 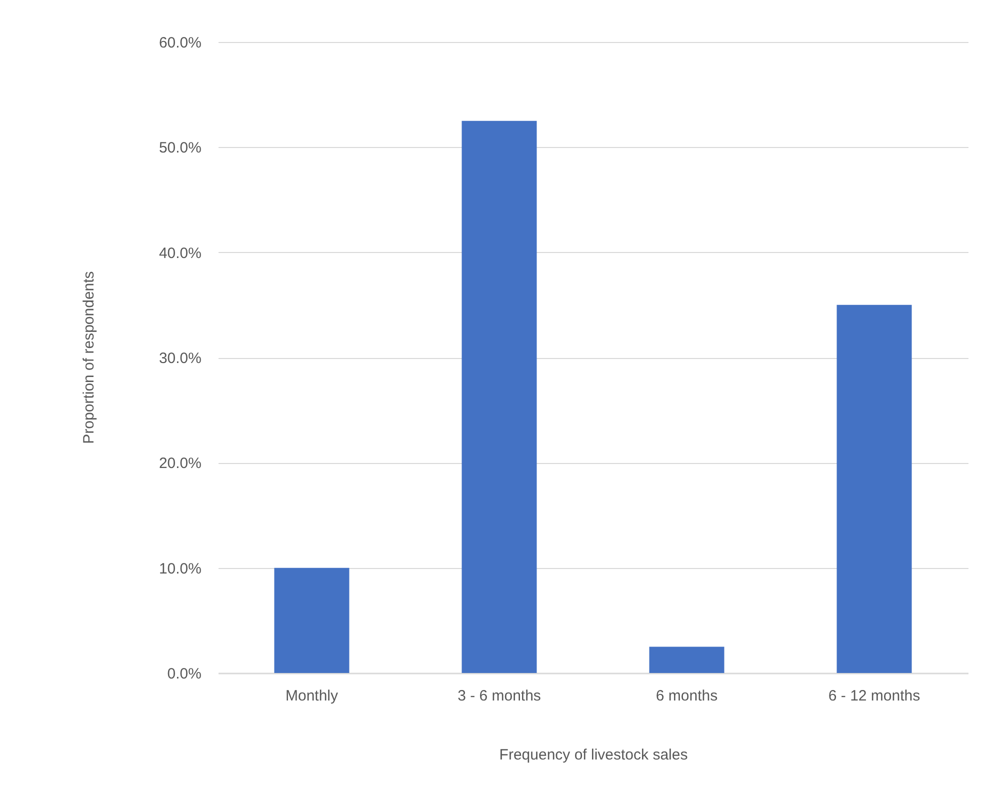 I want to click on x-tick-label: 6 months, so click(x=687, y=696).